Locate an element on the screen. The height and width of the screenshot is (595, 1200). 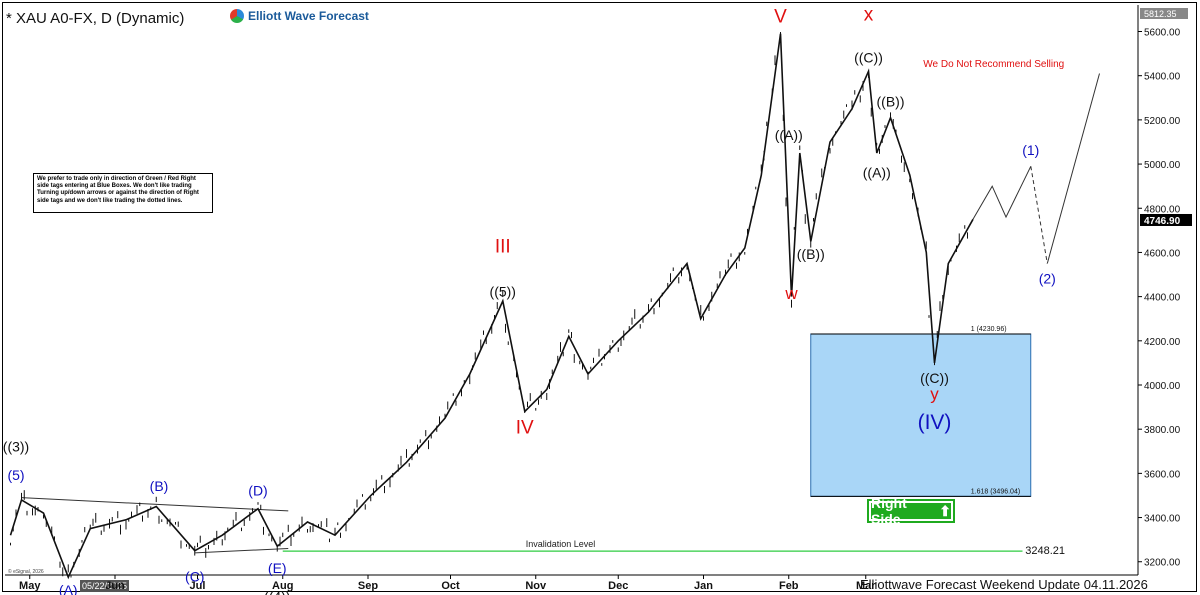
x-tick-label: Oct is located at coordinates (450, 586).